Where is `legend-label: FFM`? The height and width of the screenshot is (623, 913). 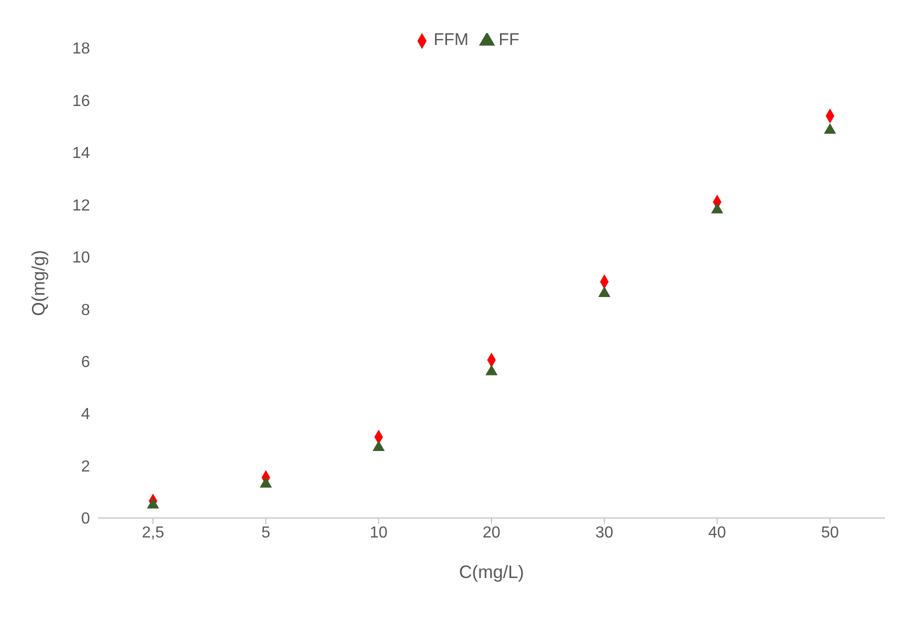
legend-label: FFM is located at coordinates (451, 39).